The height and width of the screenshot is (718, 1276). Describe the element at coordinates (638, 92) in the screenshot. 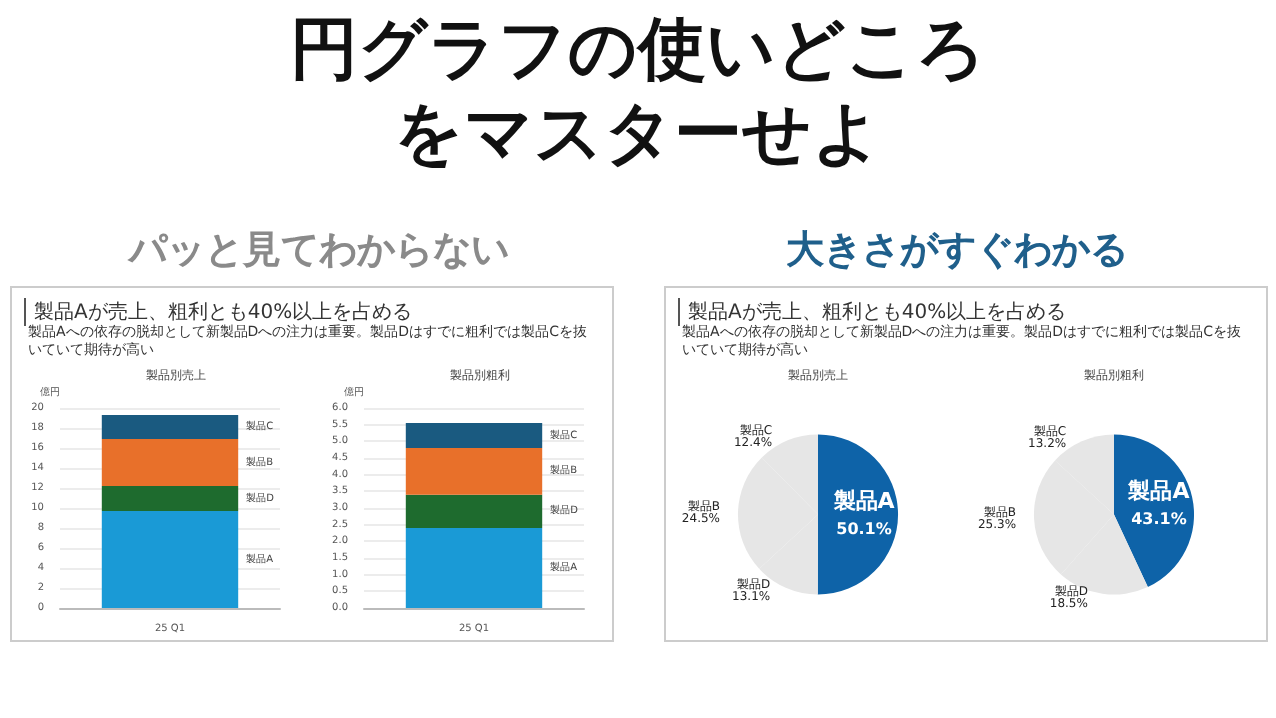

I see `text: 円グラフの使いどころをマスターせよ` at that location.